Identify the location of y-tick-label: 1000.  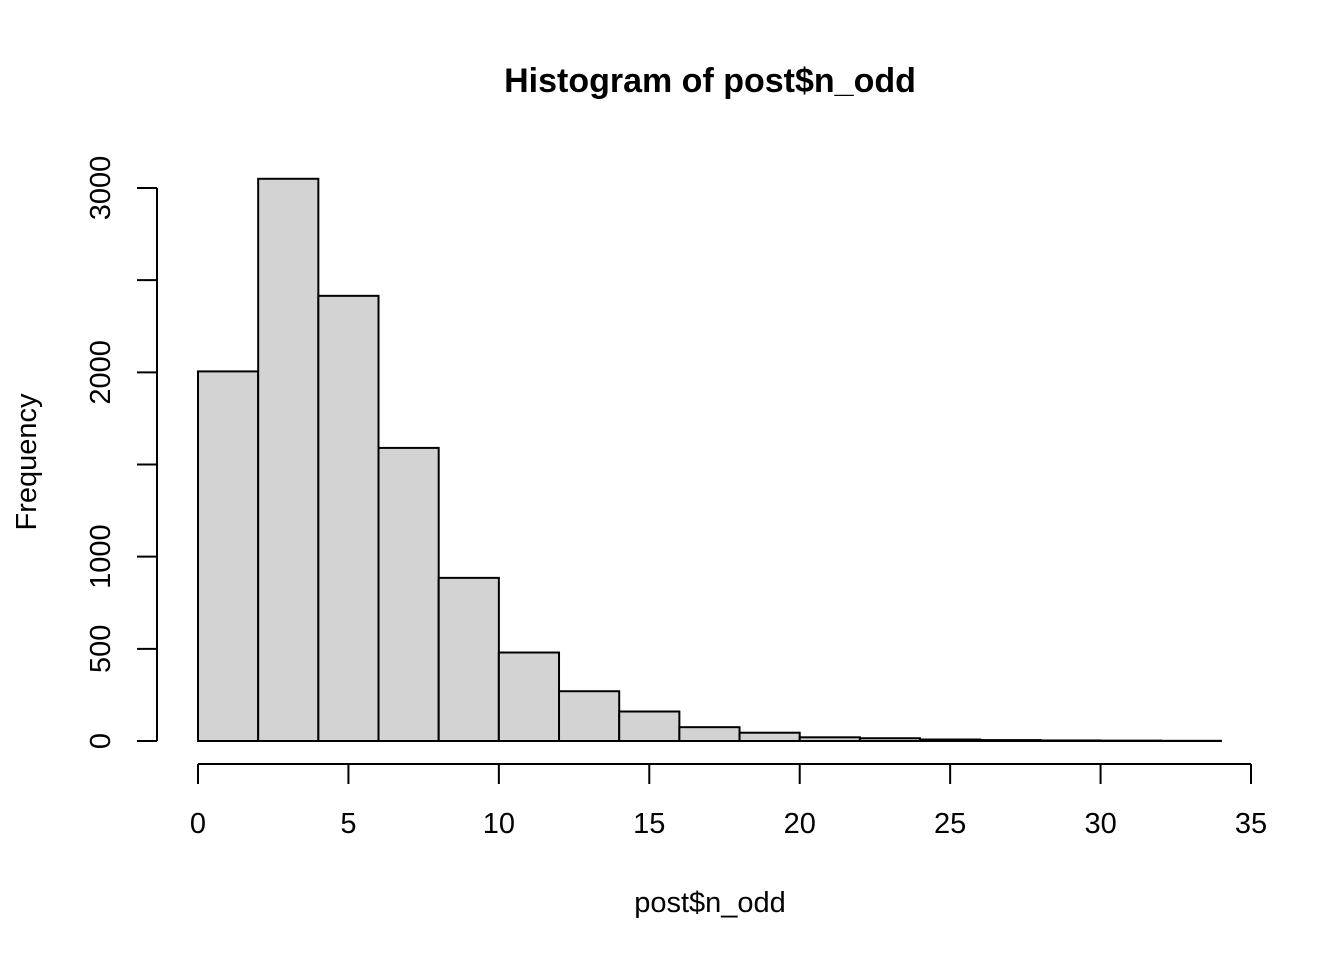
(101, 556).